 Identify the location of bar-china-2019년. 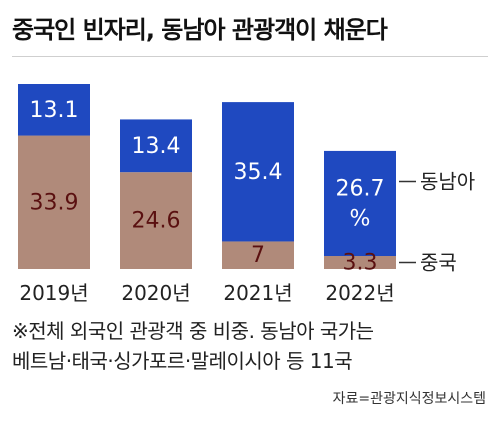
(54, 202).